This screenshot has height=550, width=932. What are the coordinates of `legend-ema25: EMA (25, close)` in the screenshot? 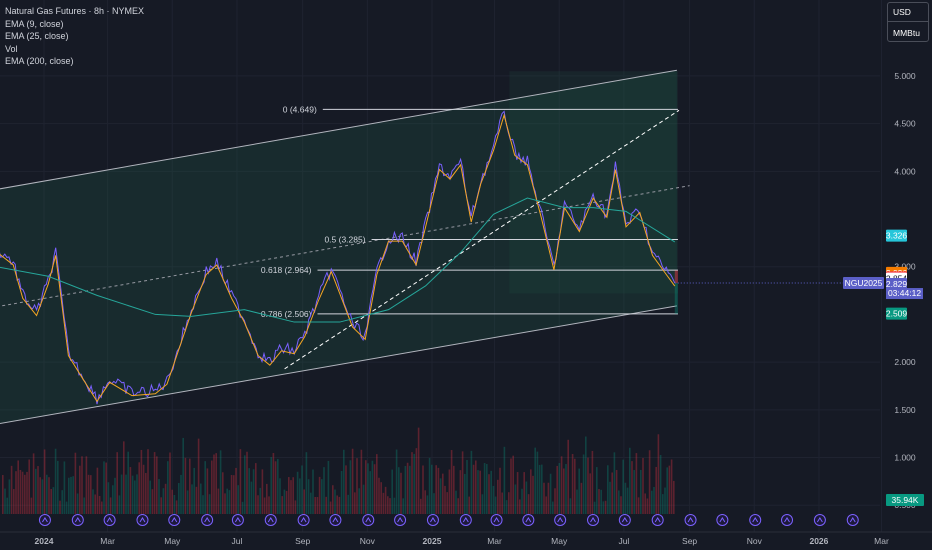 It's located at (37, 36).